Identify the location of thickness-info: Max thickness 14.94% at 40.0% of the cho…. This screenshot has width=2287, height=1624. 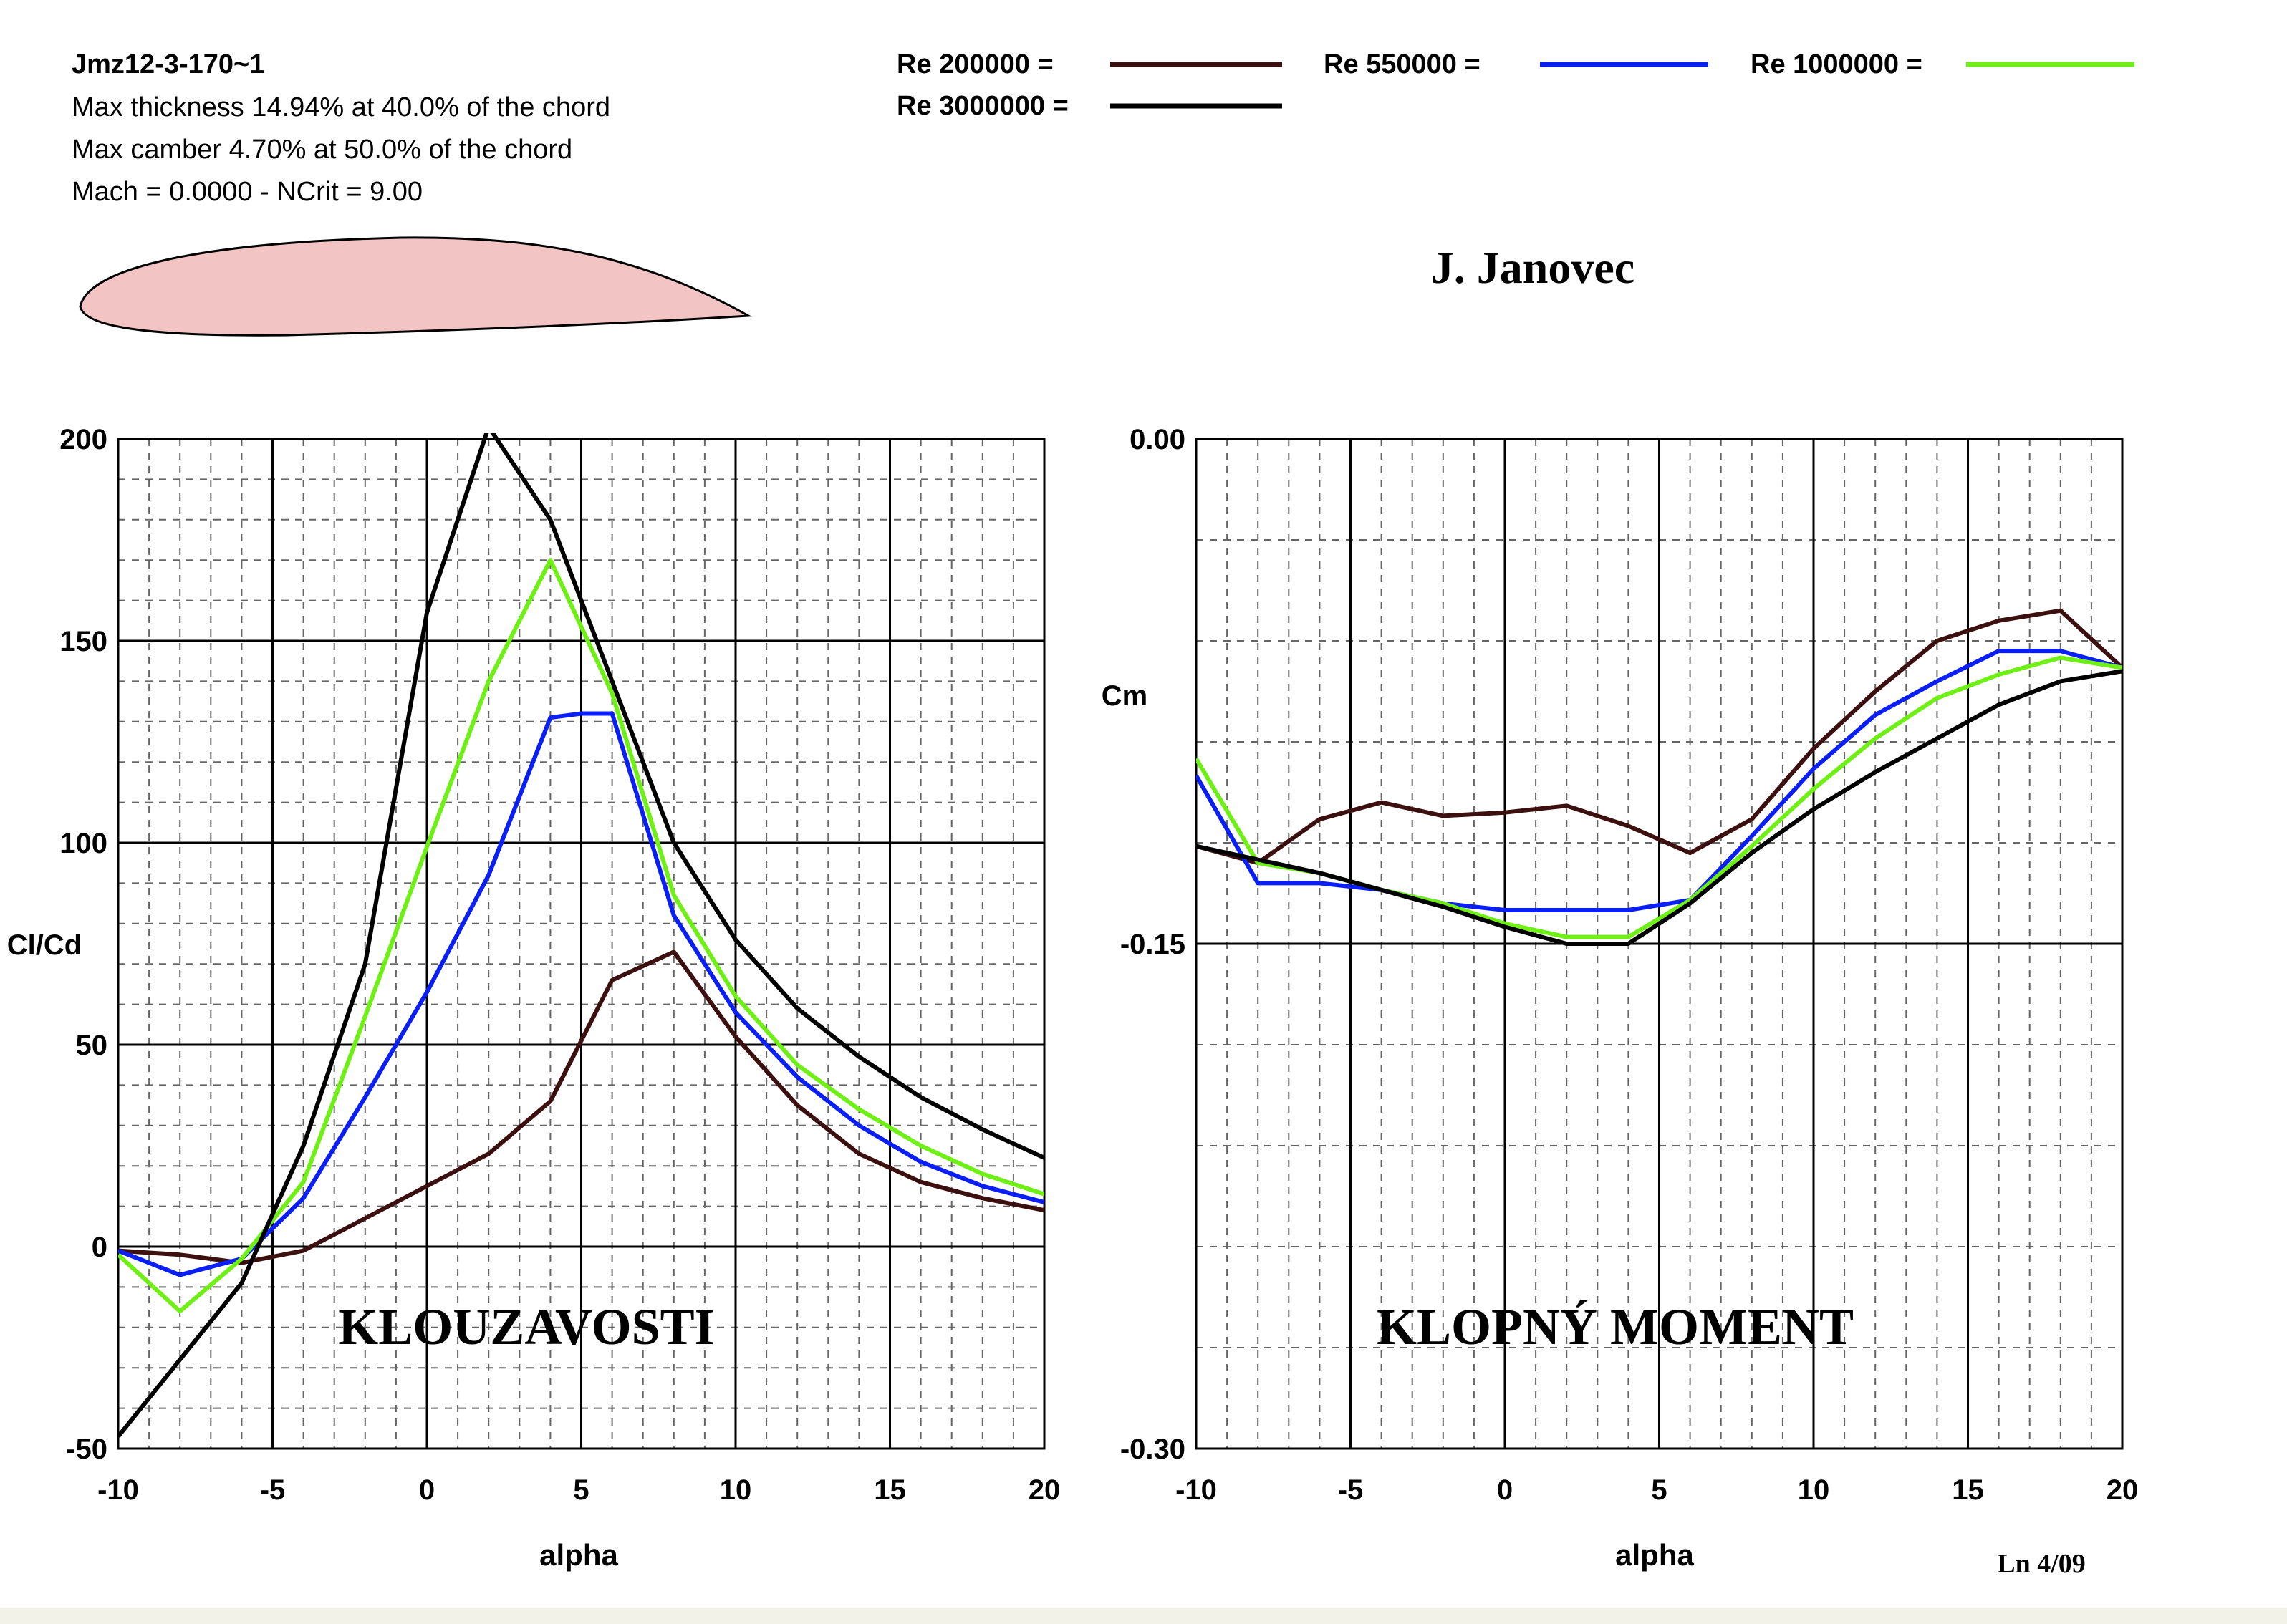
(341, 107).